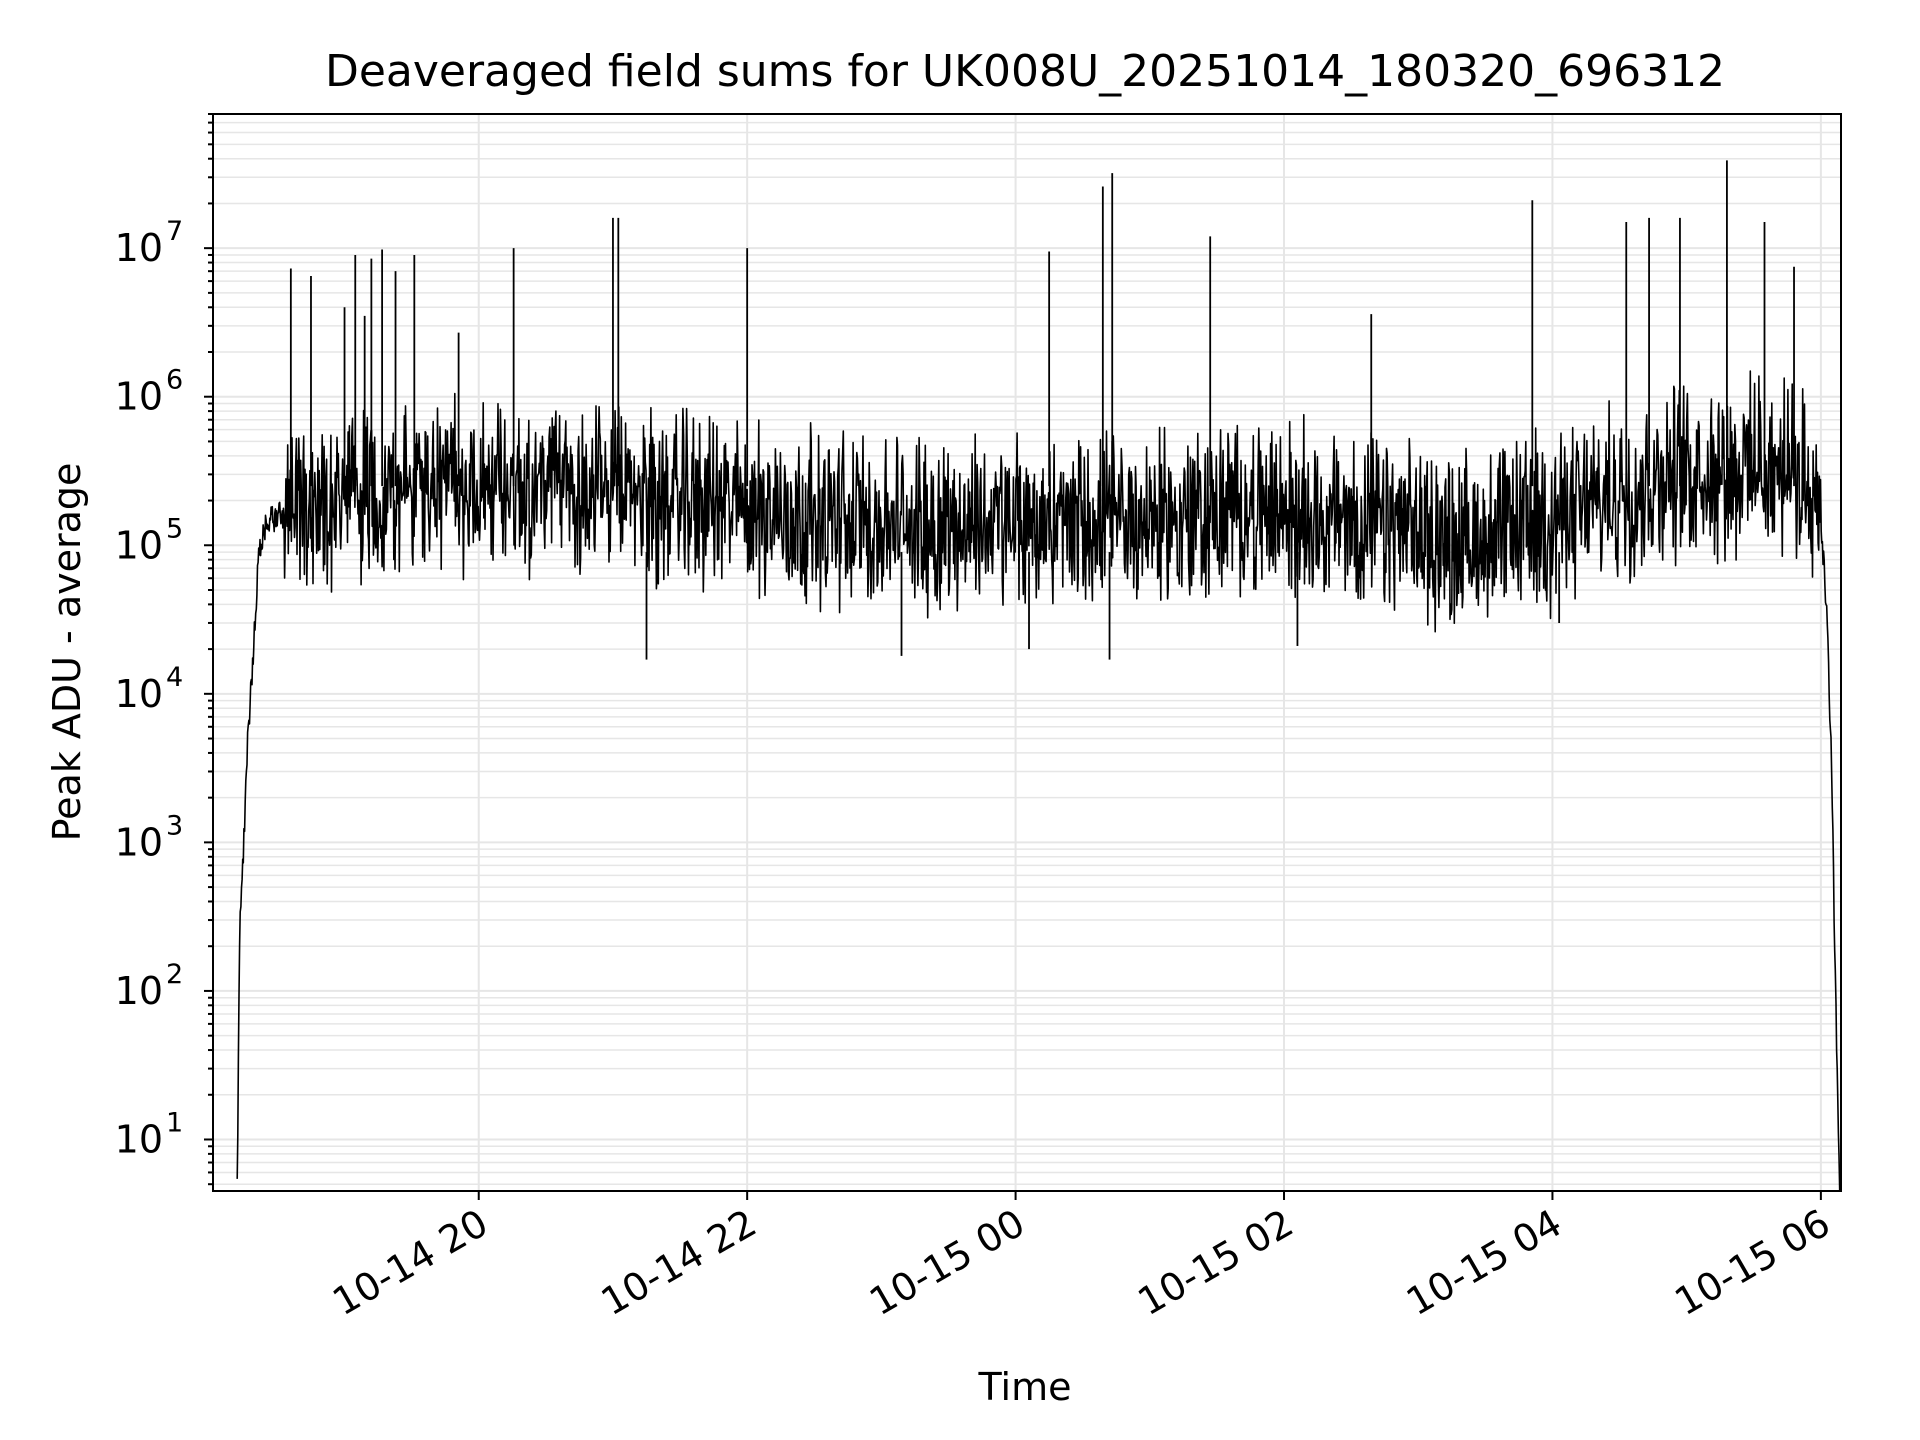 The width and height of the screenshot is (1920, 1440). I want to click on y-tick-label: 10 6, so click(149, 392).